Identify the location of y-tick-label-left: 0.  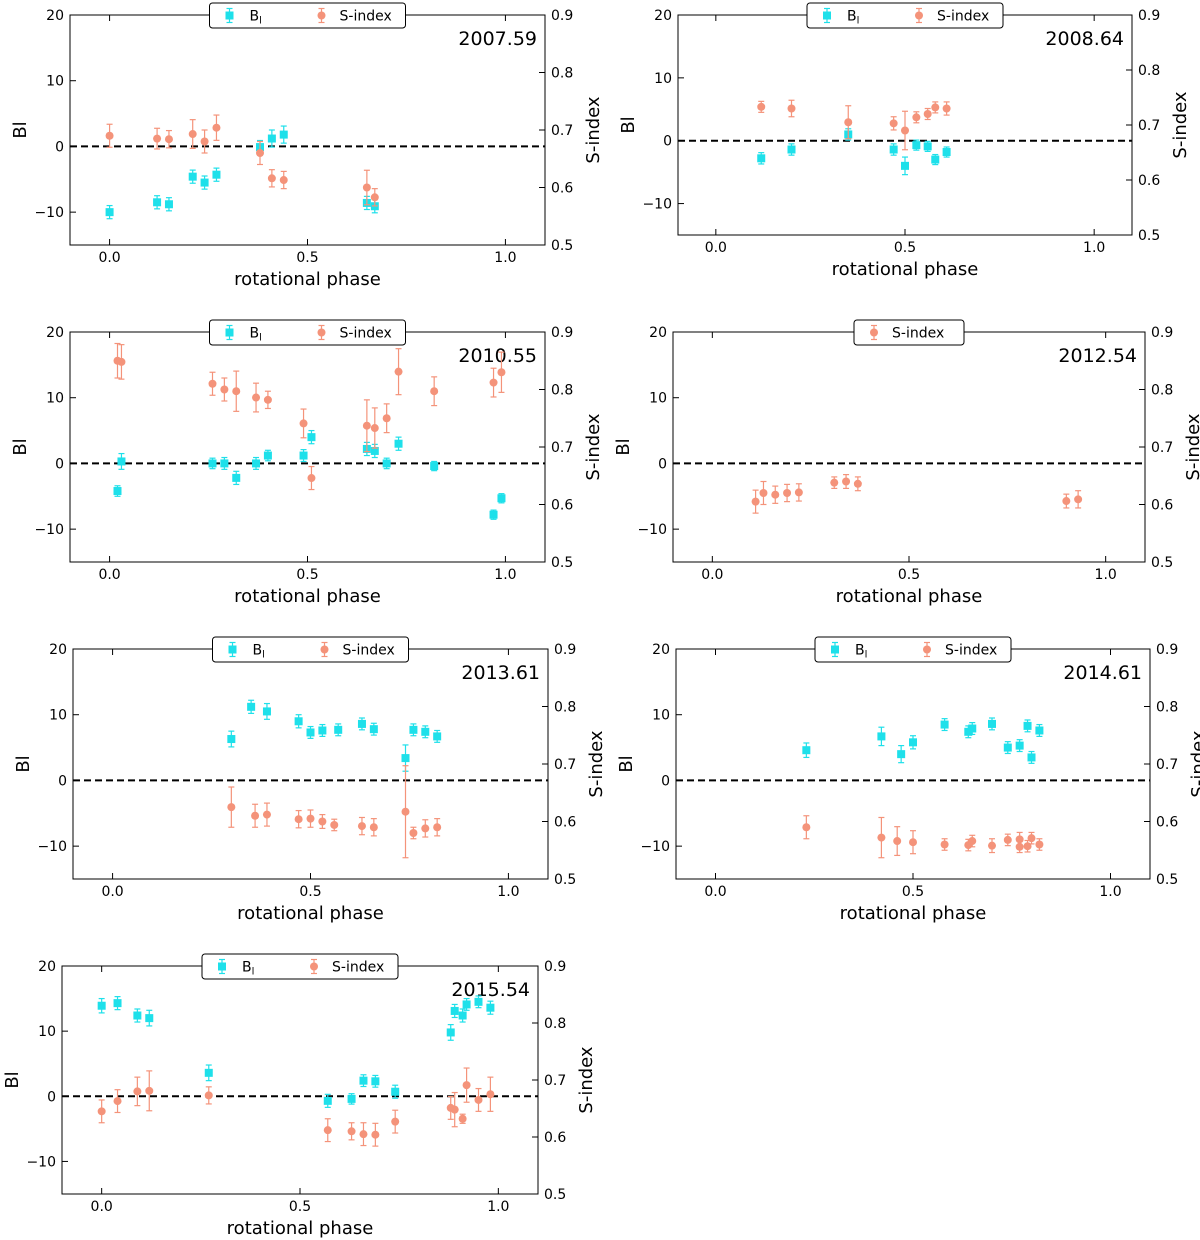
(665, 781).